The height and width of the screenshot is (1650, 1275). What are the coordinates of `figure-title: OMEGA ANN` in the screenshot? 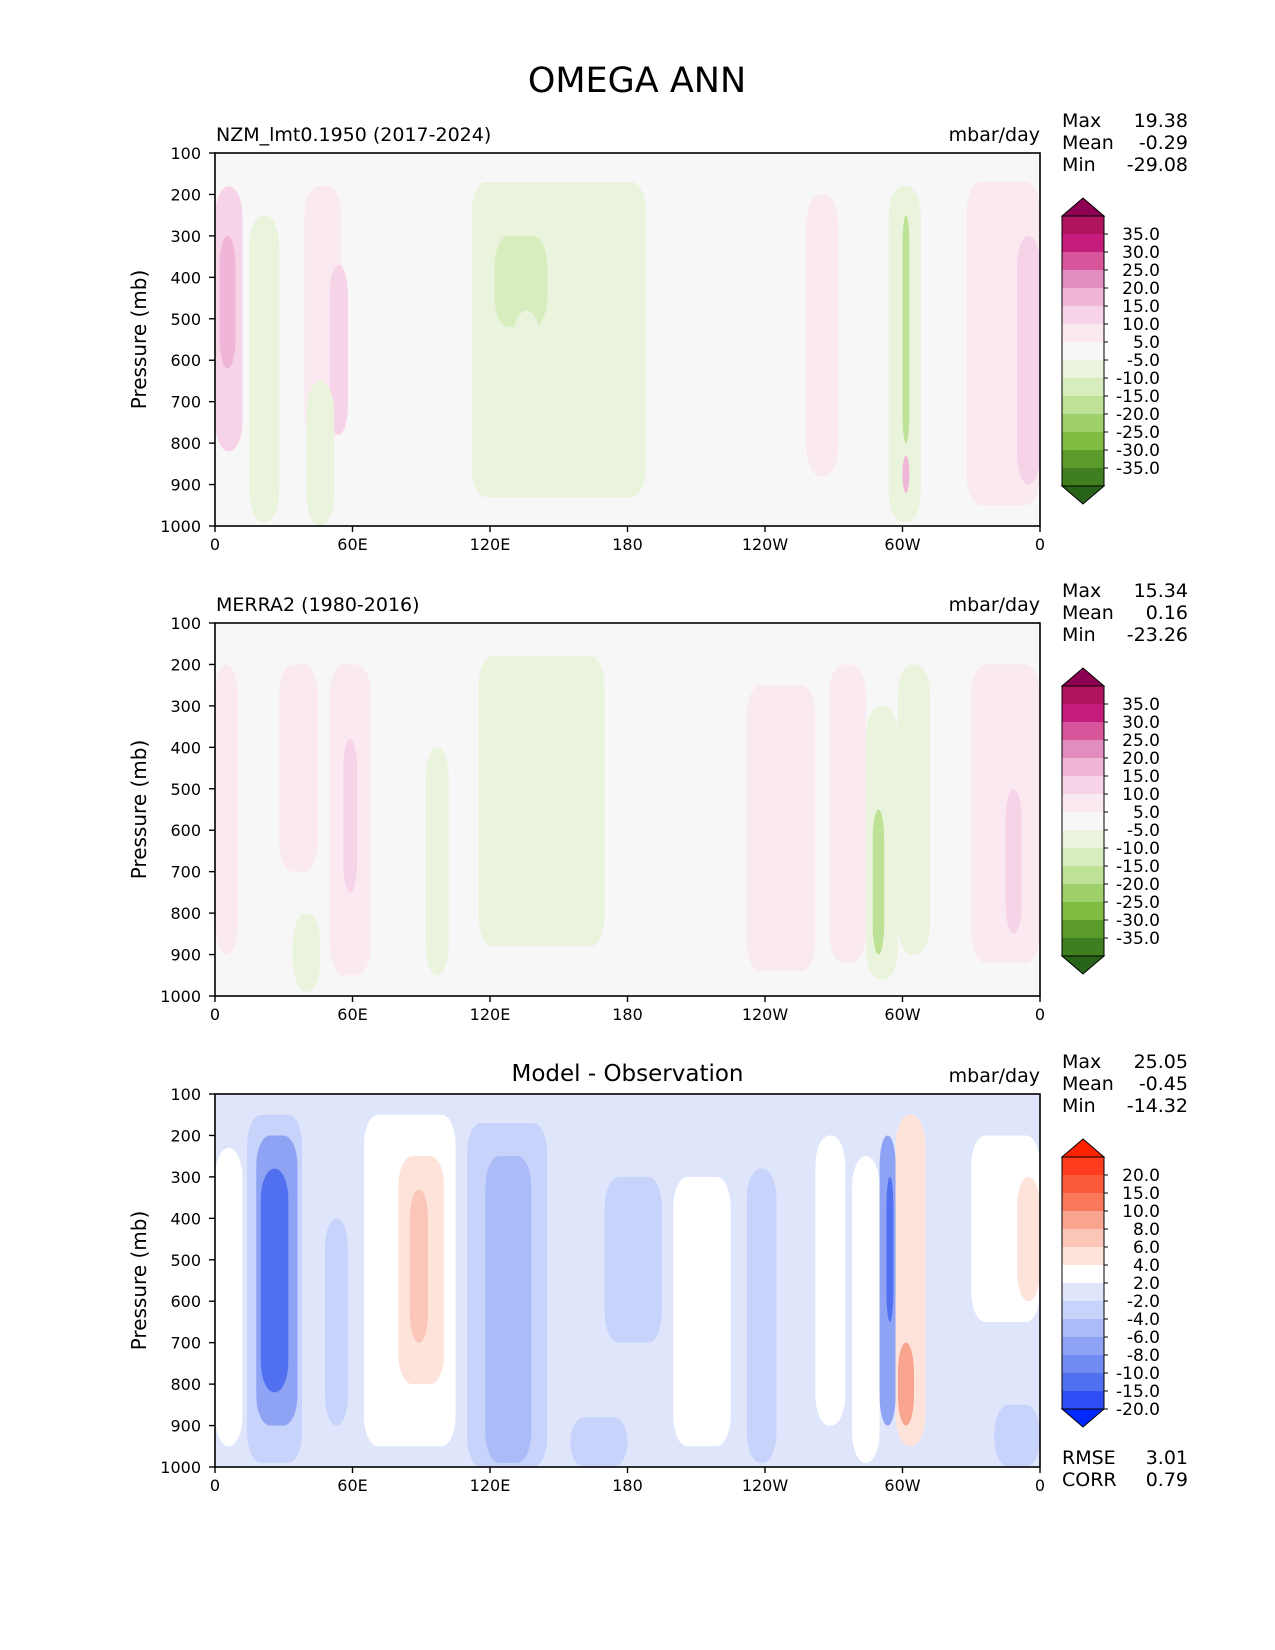 It's located at (637, 81).